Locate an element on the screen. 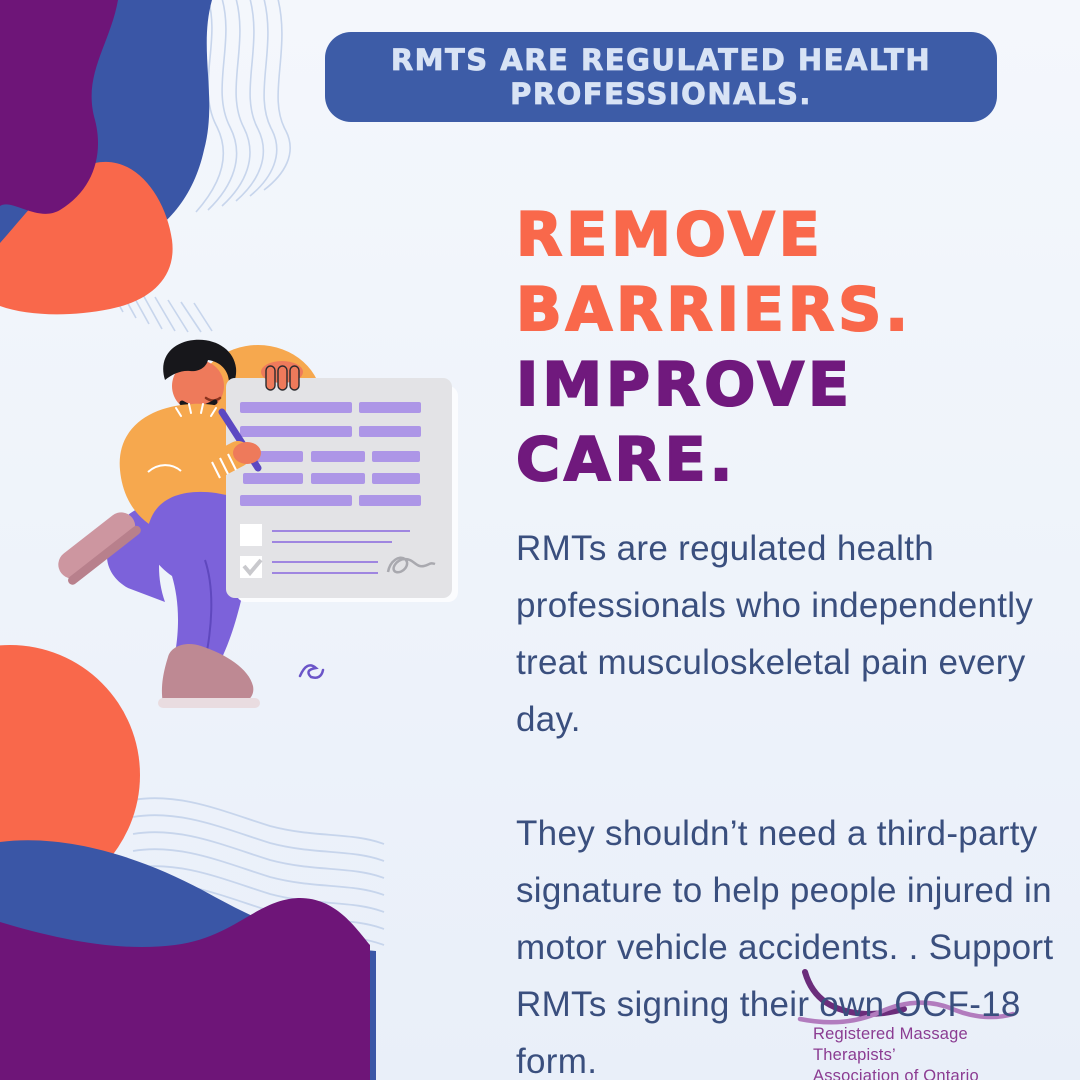  top-banner: RMTS ARE REGULATED HEALTH PROFESSIONALS. is located at coordinates (661, 77).